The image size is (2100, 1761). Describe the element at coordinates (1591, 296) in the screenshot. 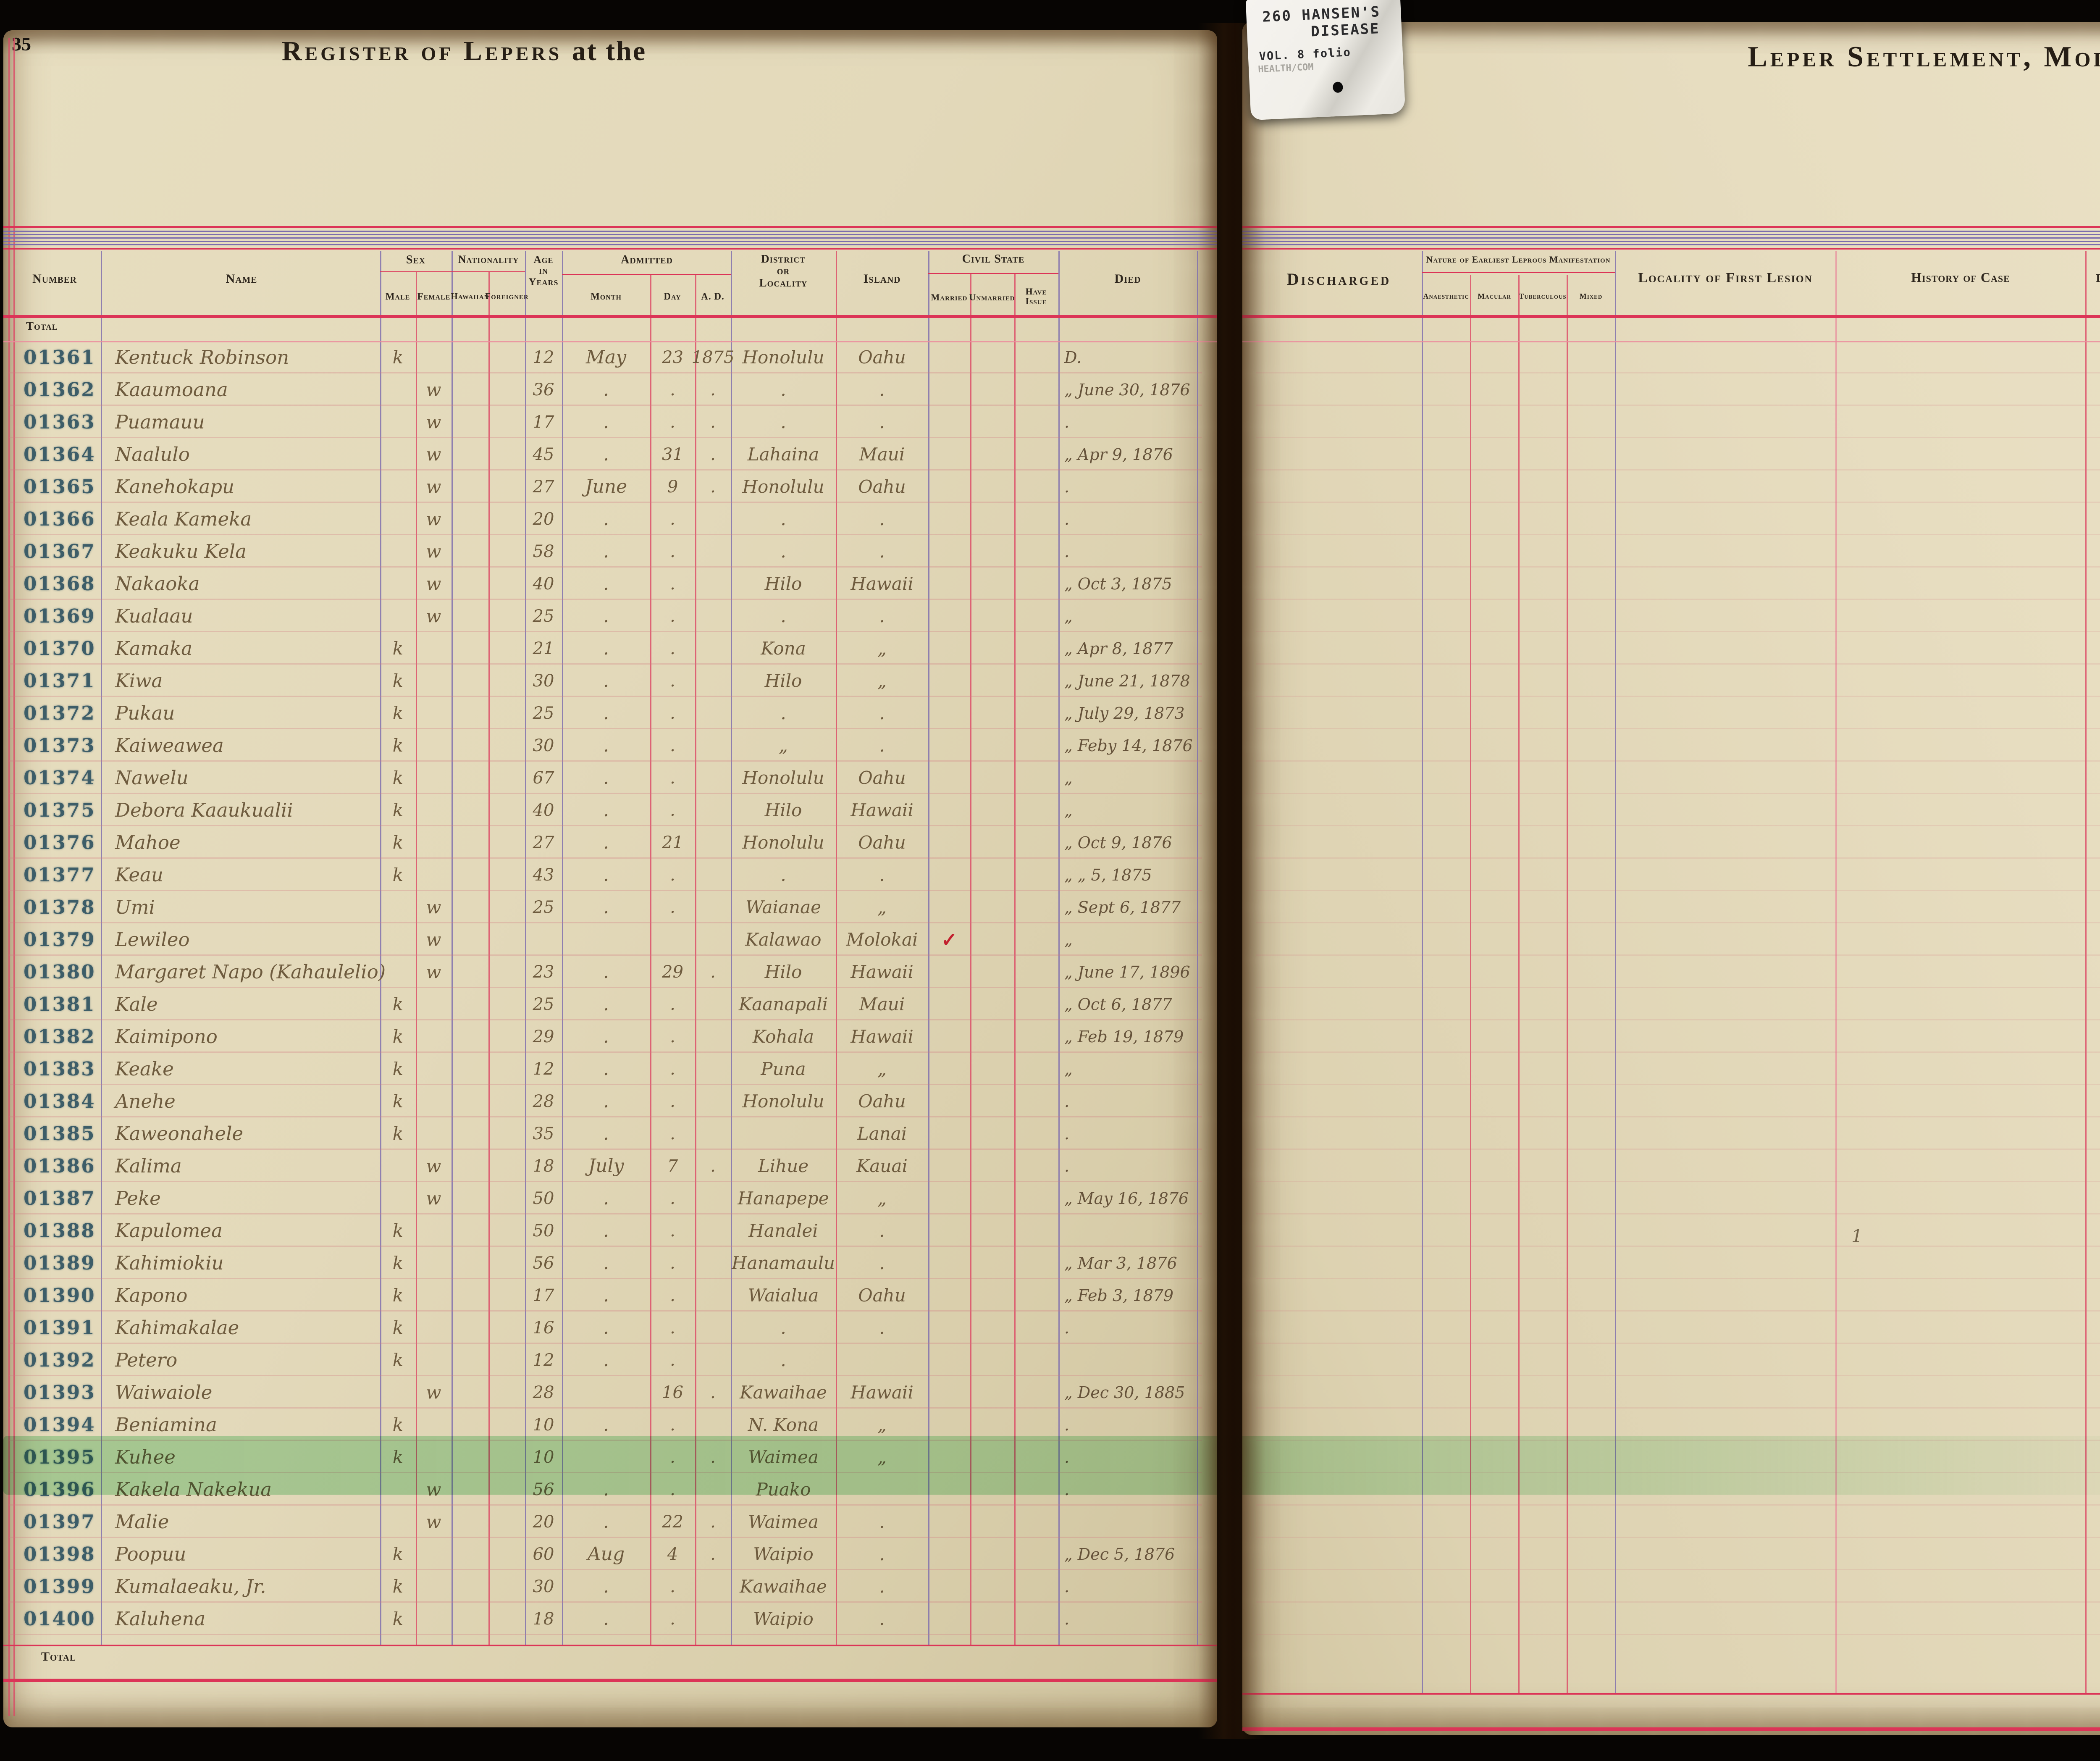

I see `col-header-mixed: Mixed` at that location.